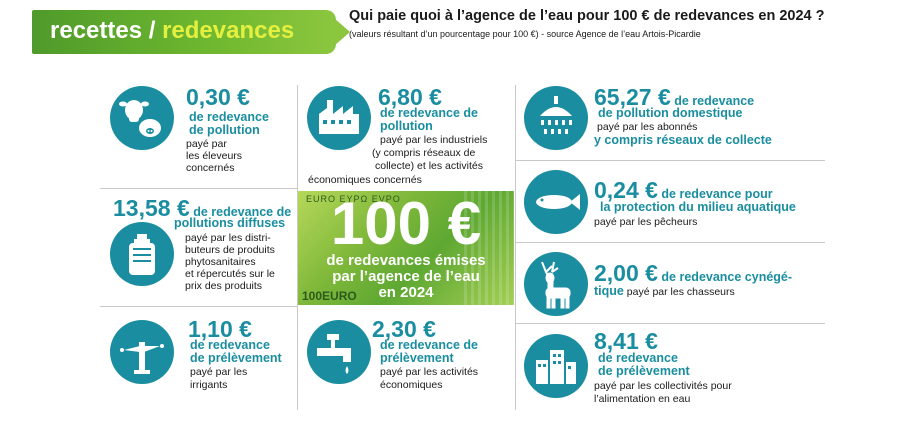 The height and width of the screenshot is (425, 901). Describe the element at coordinates (429, 345) in the screenshot. I see `label-activites: de redevance de` at that location.